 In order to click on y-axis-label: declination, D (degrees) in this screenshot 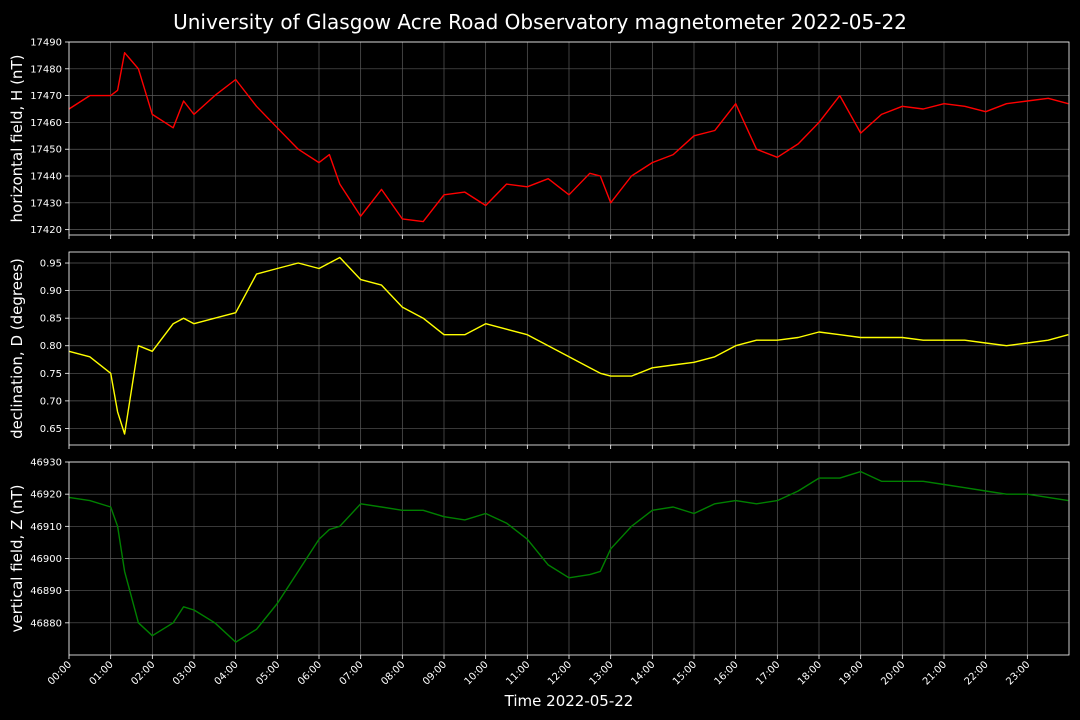, I will do `click(17, 348)`.